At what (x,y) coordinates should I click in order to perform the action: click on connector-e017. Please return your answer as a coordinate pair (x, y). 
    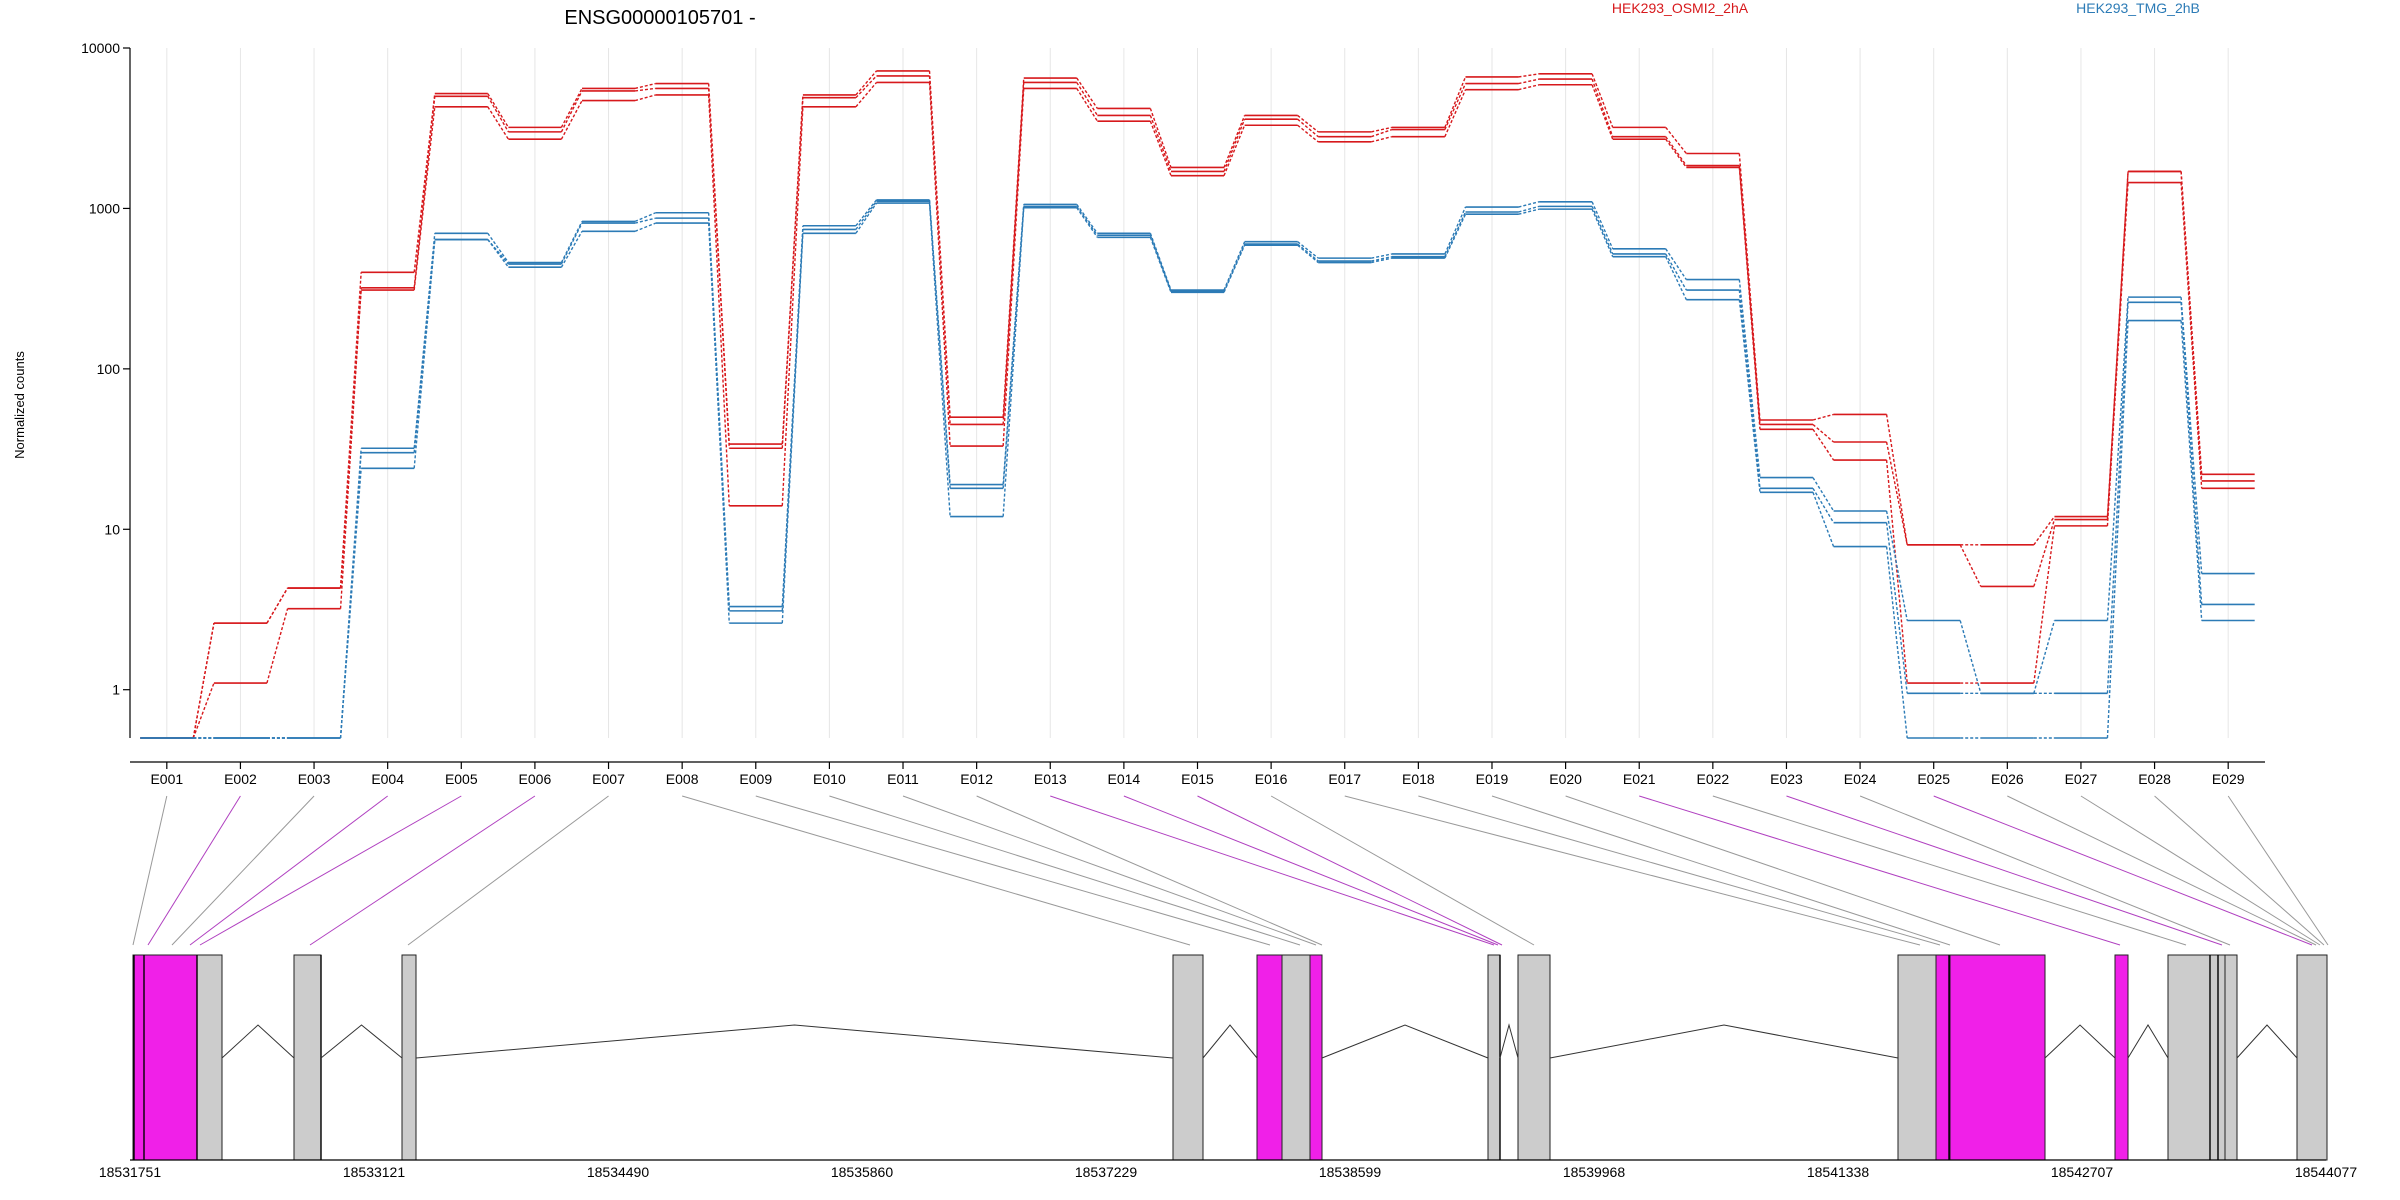
    Looking at the image, I should click on (1632, 870).